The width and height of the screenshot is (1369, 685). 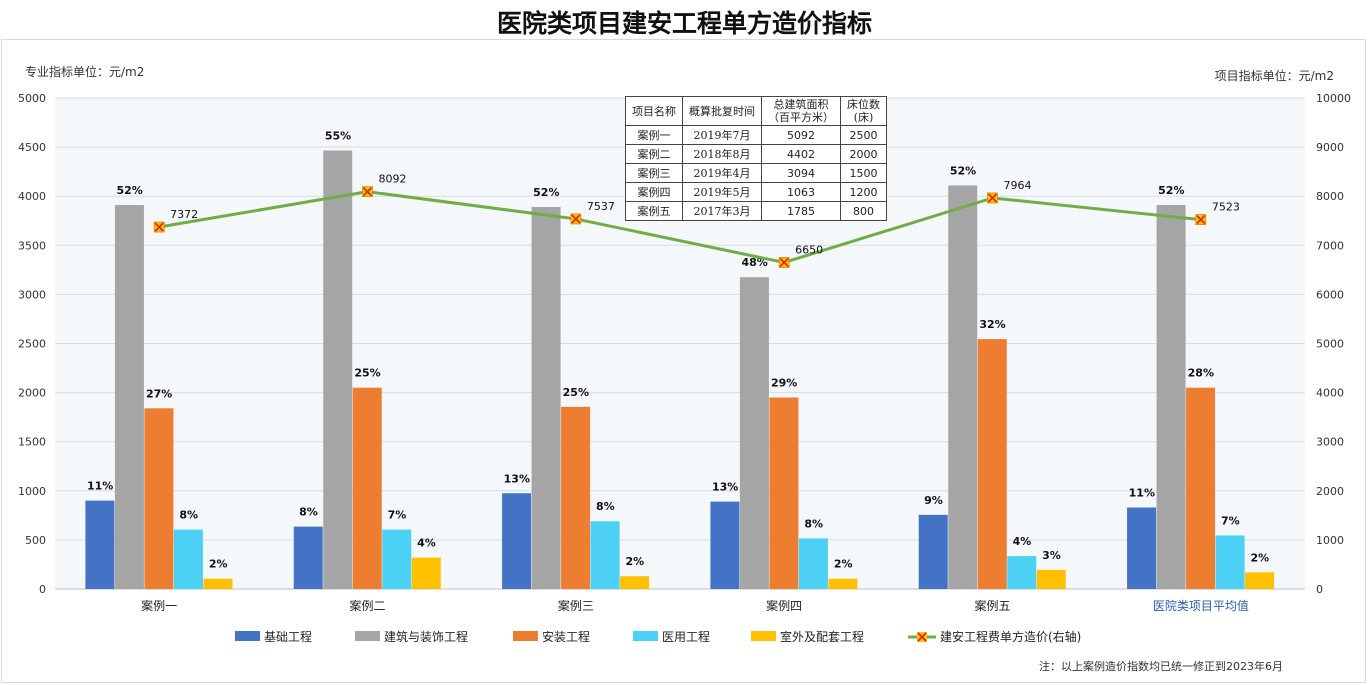 I want to click on bar-data-label: 48%, so click(x=754, y=262).